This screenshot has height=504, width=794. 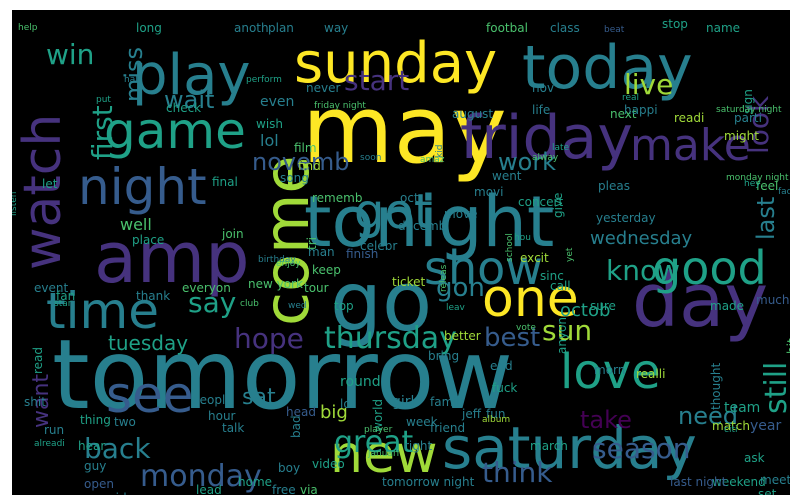 What do you see at coordinates (727, 306) in the screenshot?
I see `cloud-word: made` at bounding box center [727, 306].